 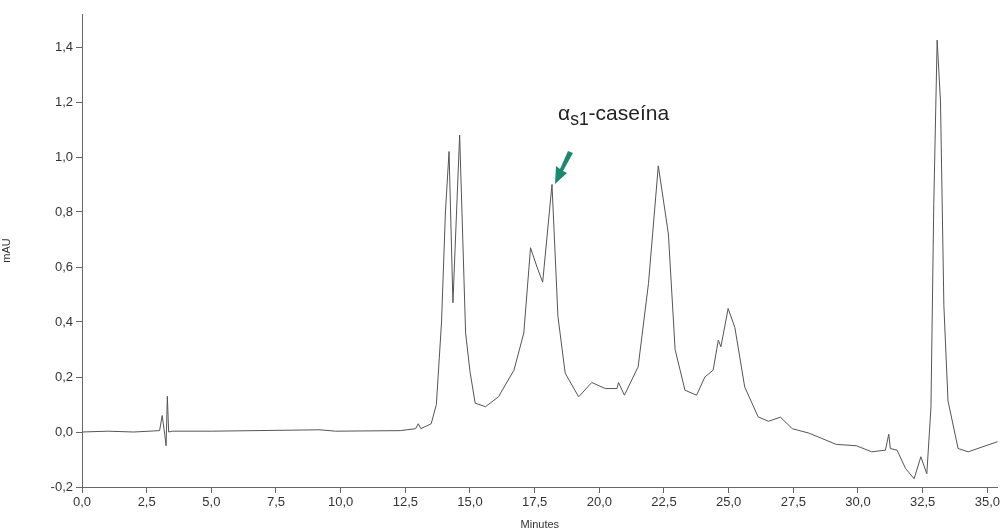 What do you see at coordinates (63, 101) in the screenshot?
I see `y-tick-label: 1,2` at bounding box center [63, 101].